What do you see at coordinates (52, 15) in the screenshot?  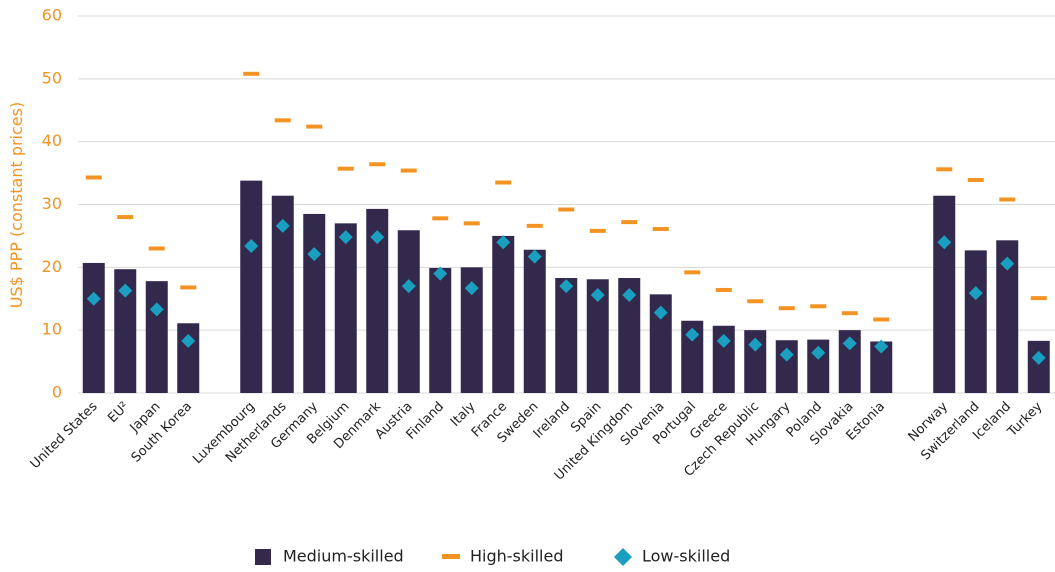 I see `y-tick-label: 60` at bounding box center [52, 15].